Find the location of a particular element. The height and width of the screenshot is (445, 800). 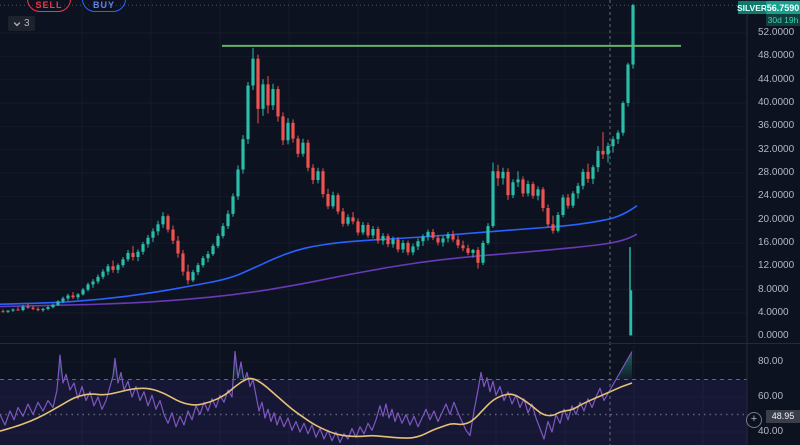

price-axis-label: 32.0000 is located at coordinates (776, 149).